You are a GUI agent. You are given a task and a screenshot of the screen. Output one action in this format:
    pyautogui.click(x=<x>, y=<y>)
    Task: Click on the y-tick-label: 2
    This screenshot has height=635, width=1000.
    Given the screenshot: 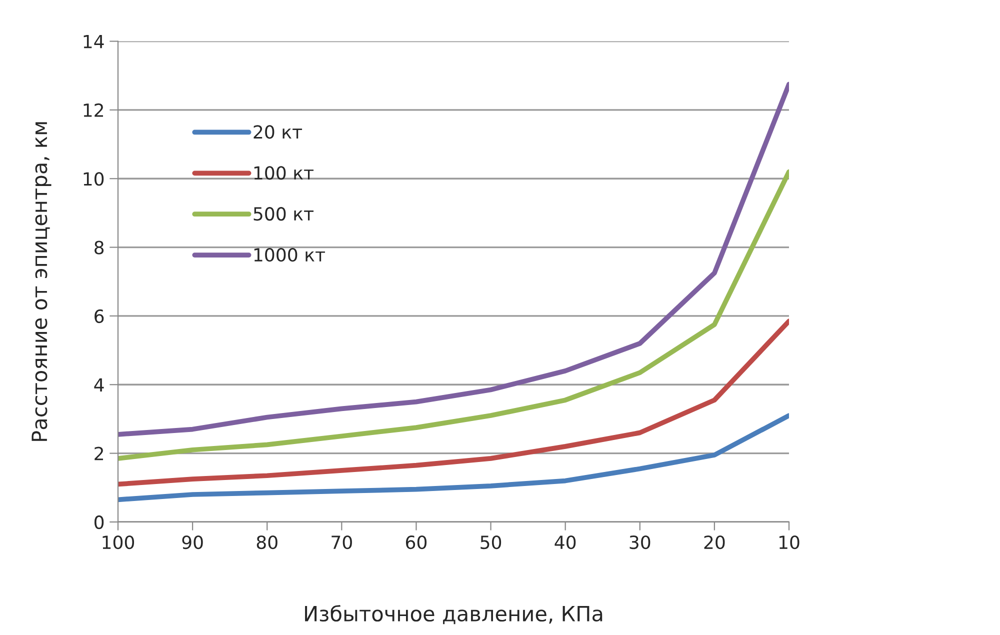 What is the action you would take?
    pyautogui.click(x=98, y=453)
    